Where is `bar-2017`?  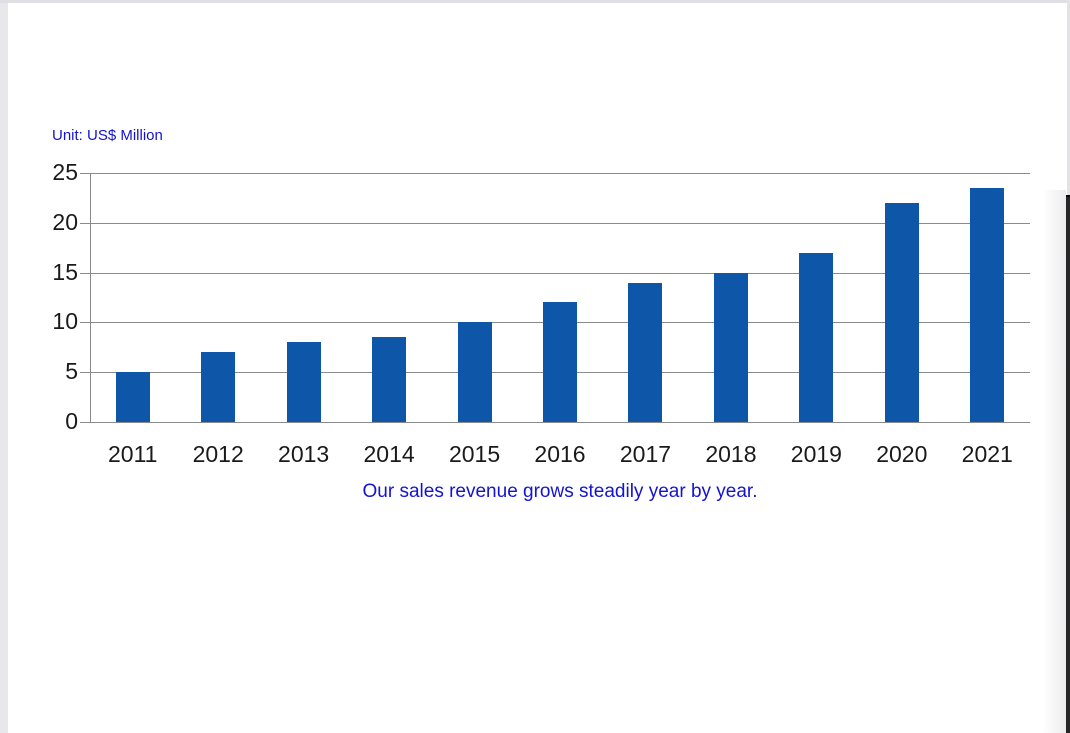 bar-2017 is located at coordinates (645, 352).